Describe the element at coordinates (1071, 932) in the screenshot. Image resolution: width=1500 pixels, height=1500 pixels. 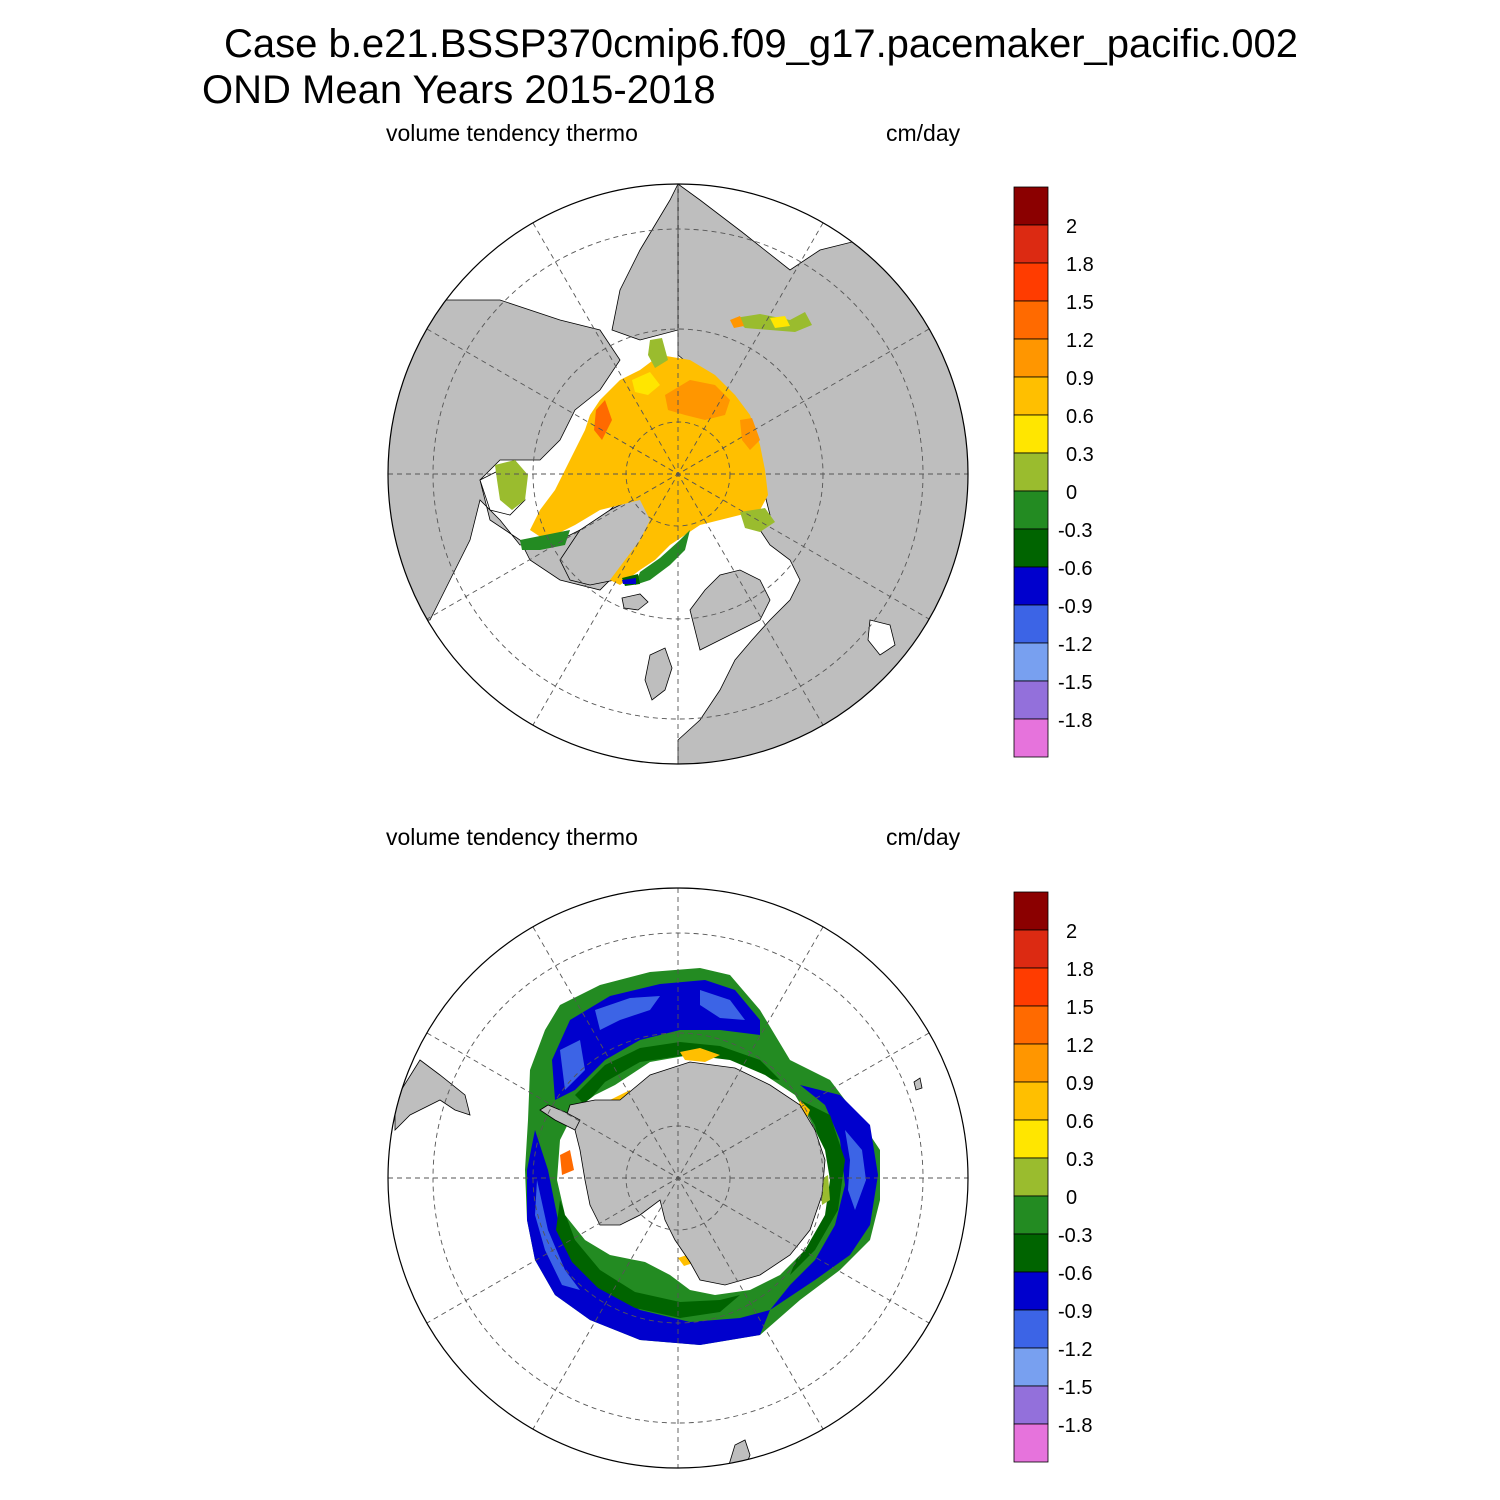
I see `south-colorbar-label: 2` at that location.